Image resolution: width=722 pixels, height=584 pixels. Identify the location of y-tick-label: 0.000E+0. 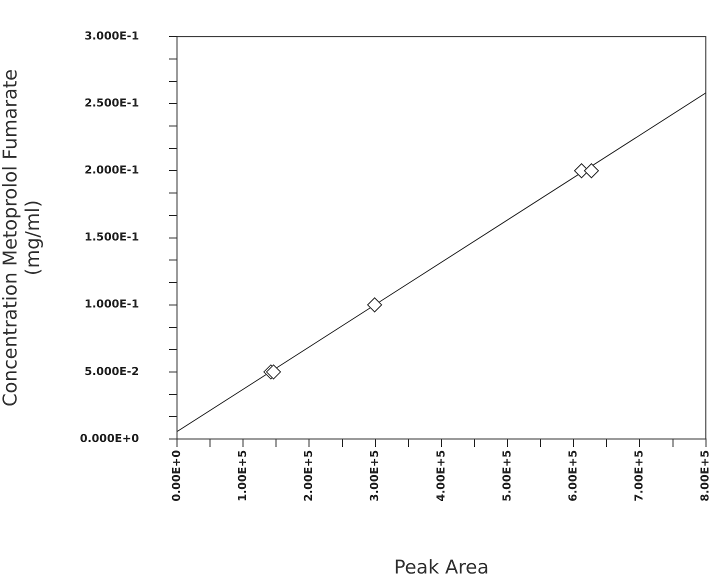
(110, 438).